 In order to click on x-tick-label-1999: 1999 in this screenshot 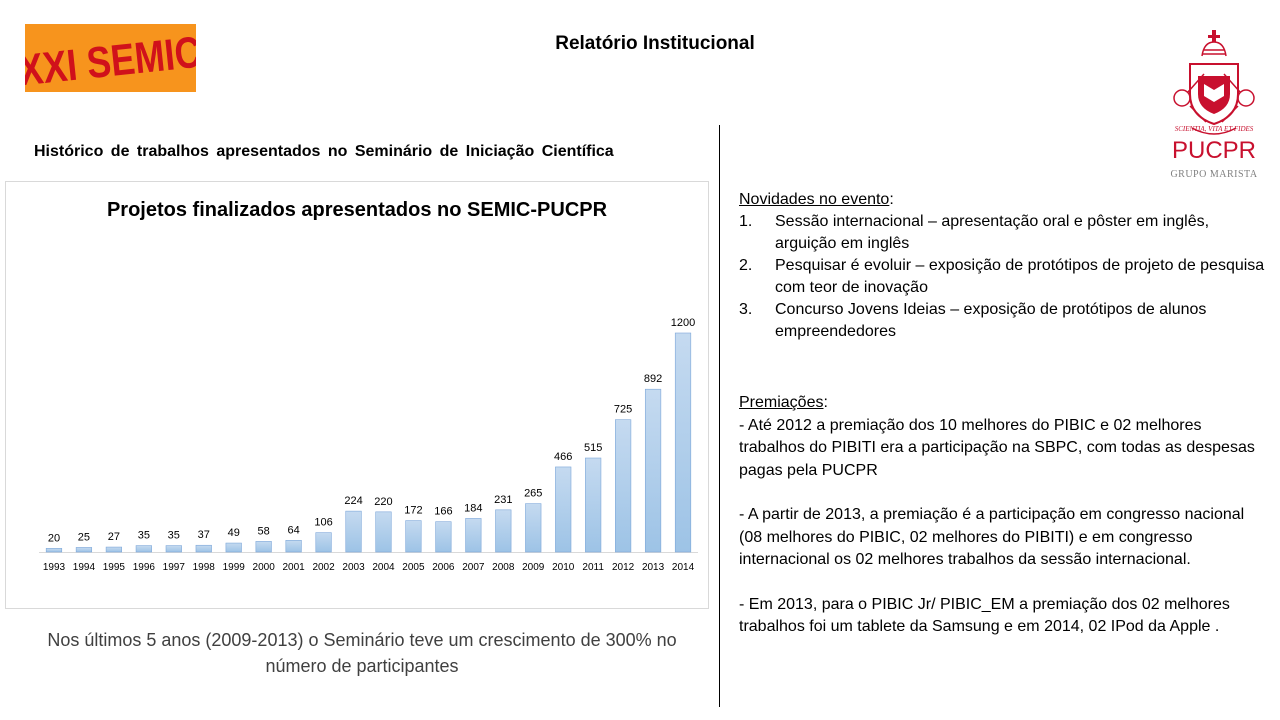, I will do `click(234, 567)`.